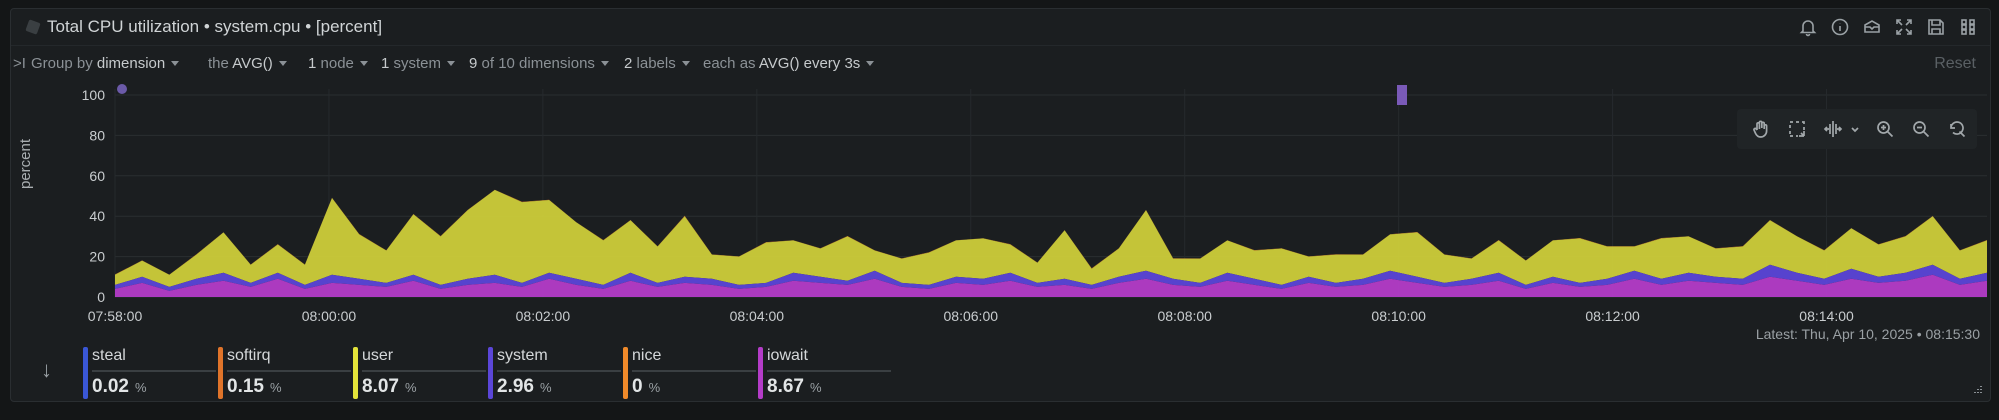  Describe the element at coordinates (1904, 27) in the screenshot. I see `fullscreen-icon` at that location.